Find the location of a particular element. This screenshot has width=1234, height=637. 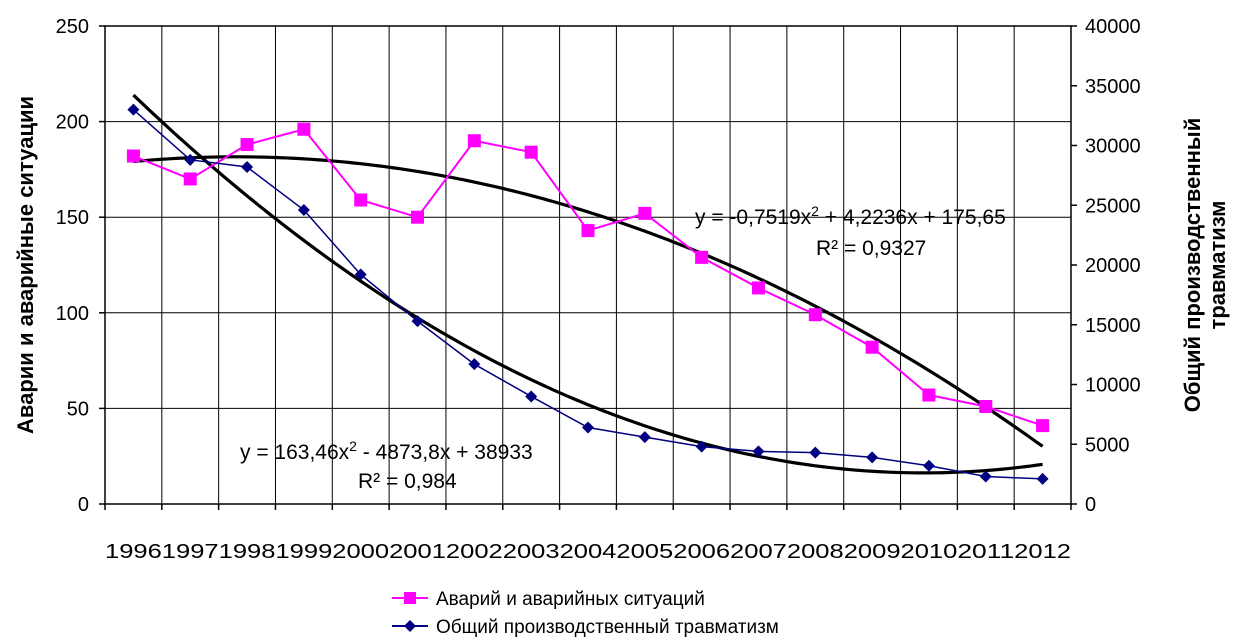

right-tick-label: 25000 is located at coordinates (1113, 206).